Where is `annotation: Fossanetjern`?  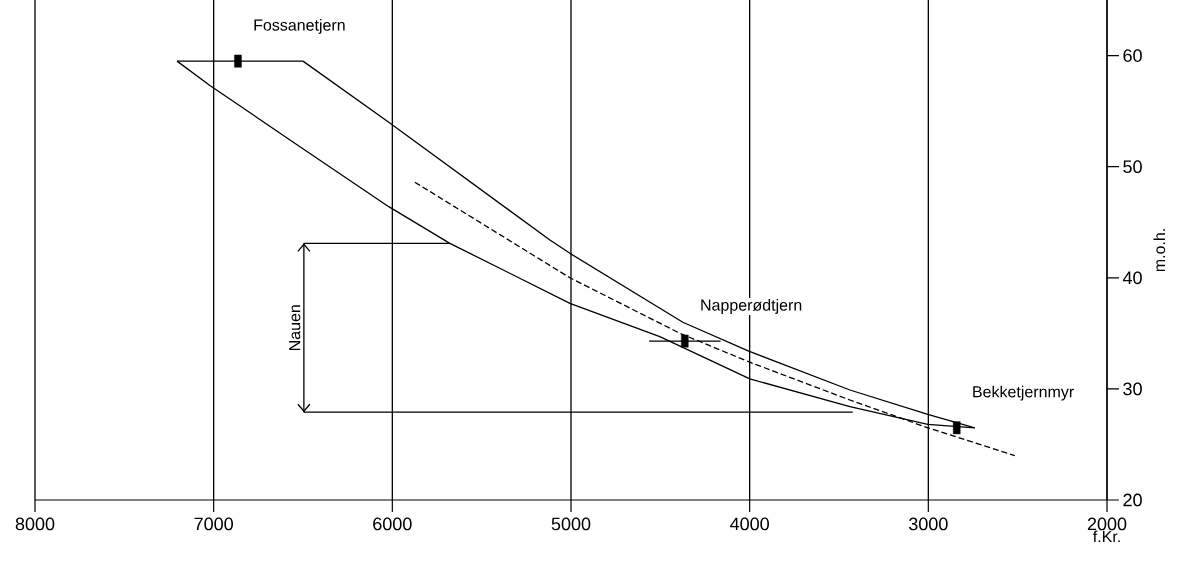 annotation: Fossanetjern is located at coordinates (299, 26).